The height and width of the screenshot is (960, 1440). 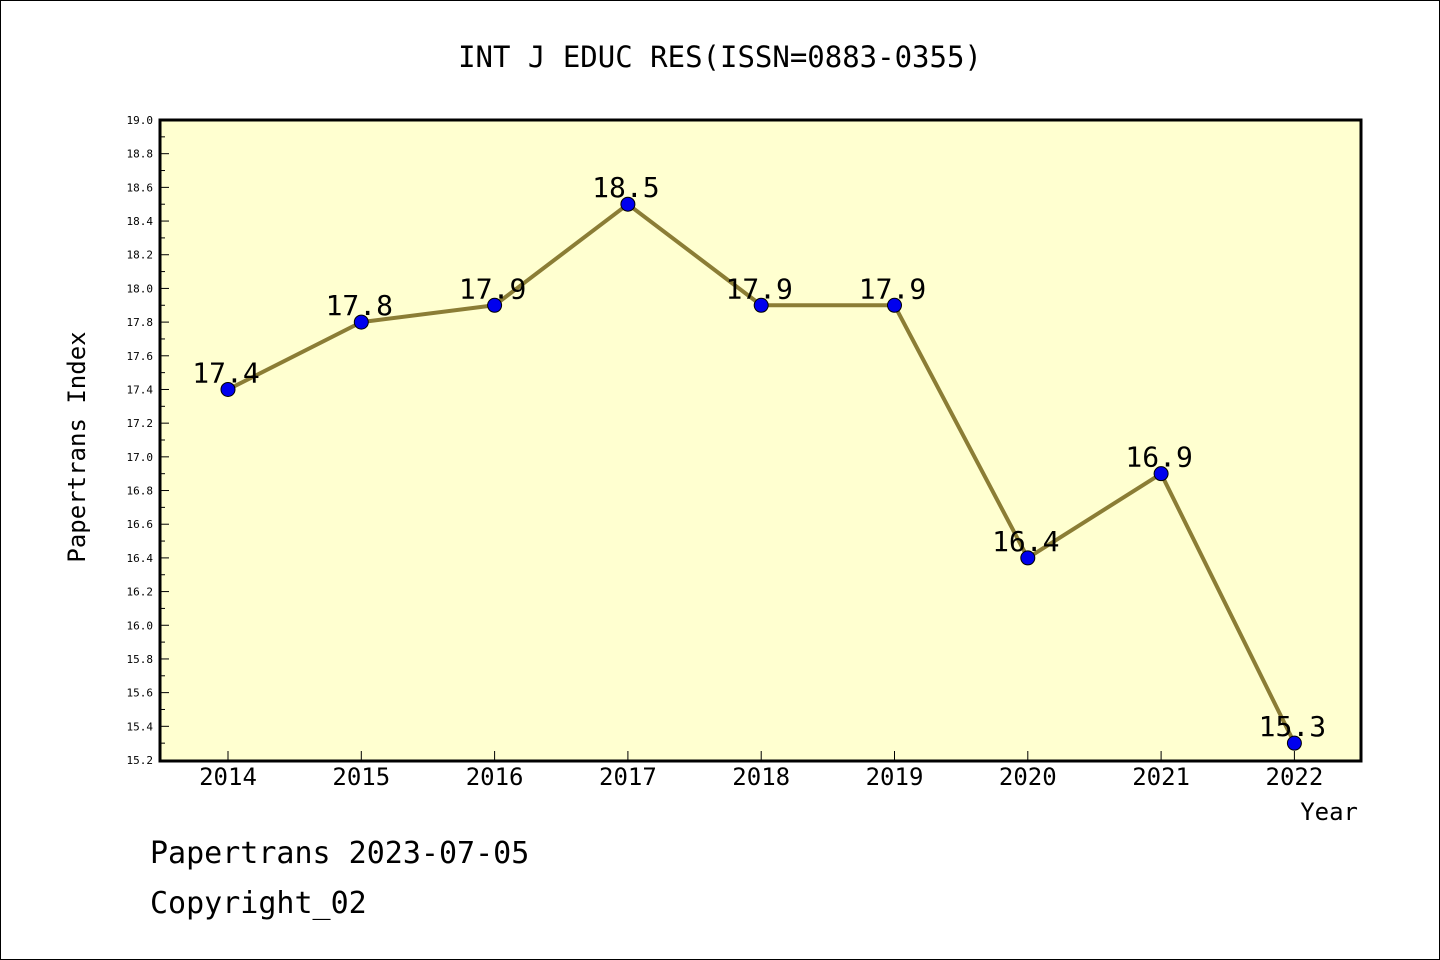 What do you see at coordinates (1025, 541) in the screenshot?
I see `data-label: 16.4` at bounding box center [1025, 541].